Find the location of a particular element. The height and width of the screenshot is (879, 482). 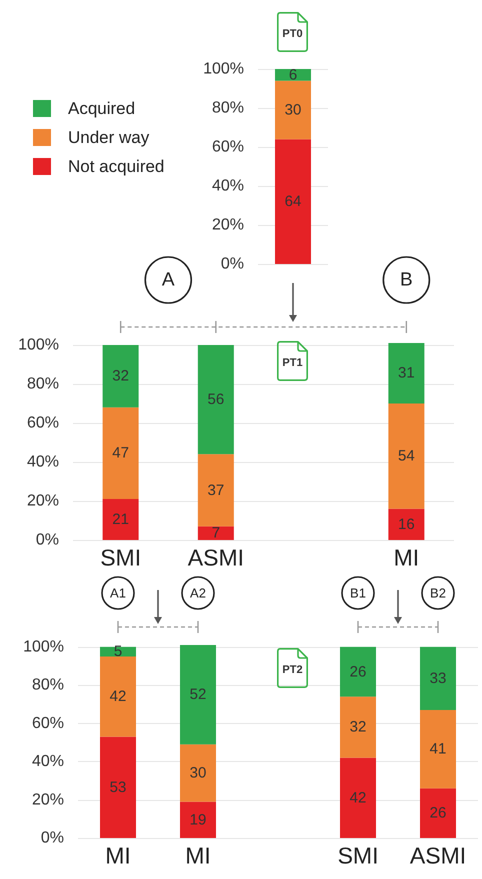

data-label: 31 is located at coordinates (406, 373).